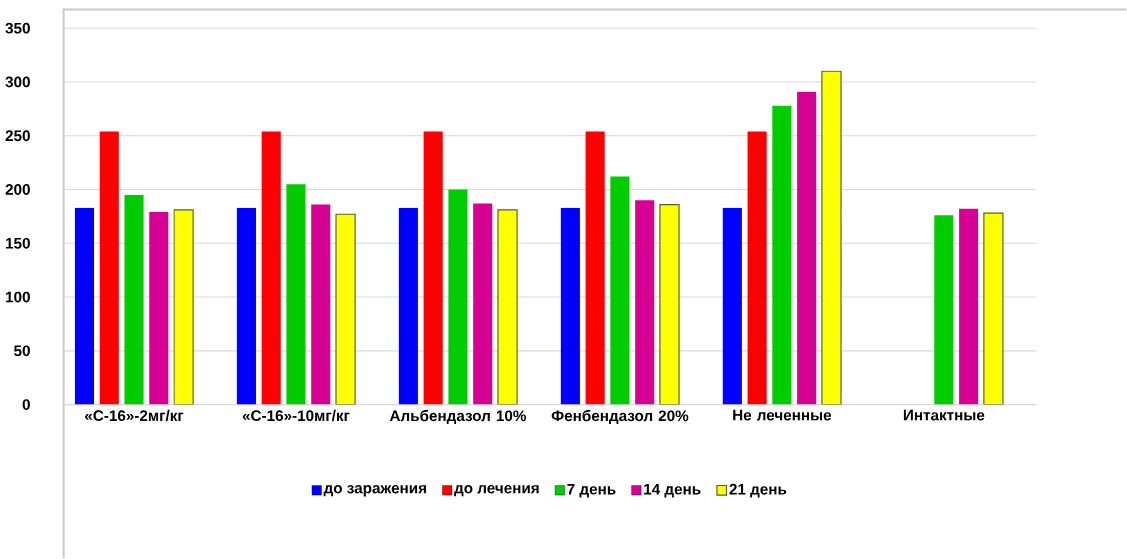  Describe the element at coordinates (22, 351) in the screenshot. I see `y-tick-label: 50` at that location.